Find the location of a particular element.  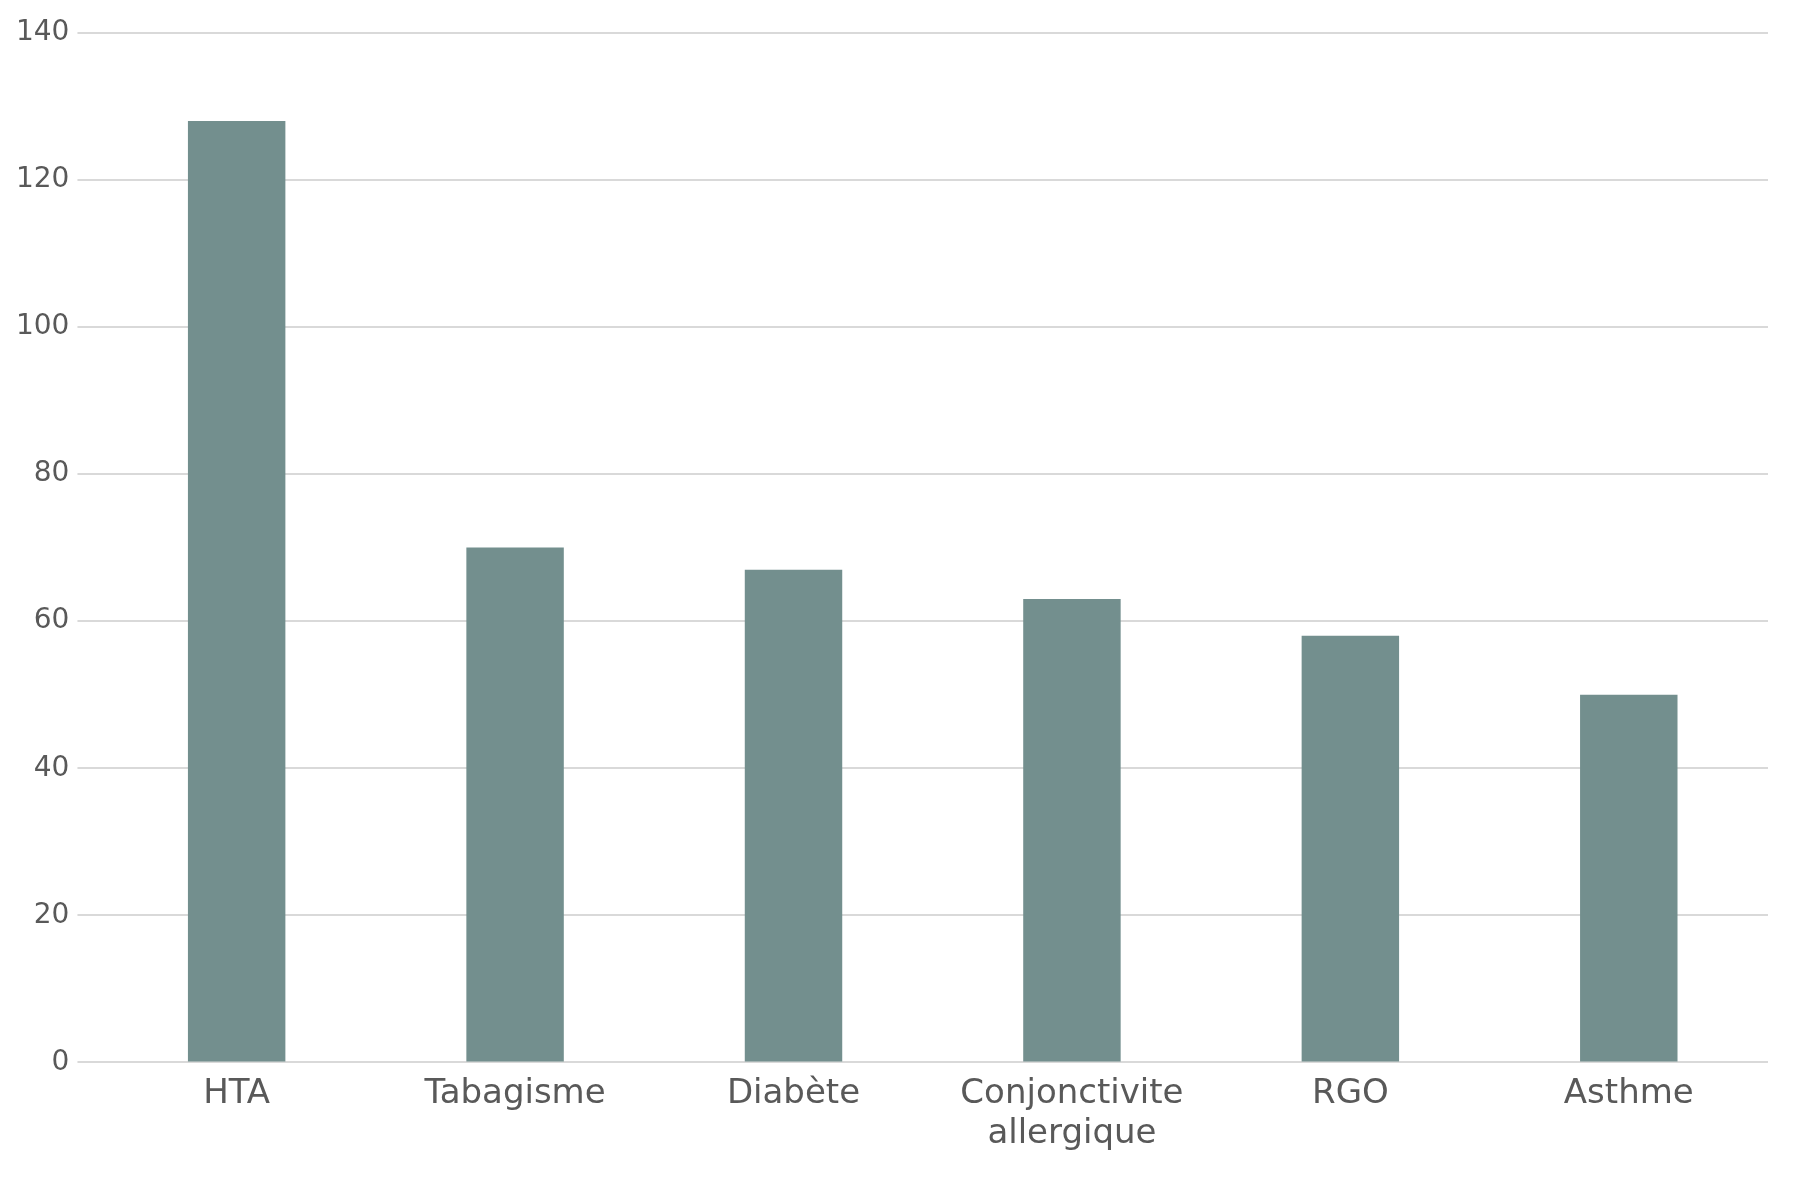

y-tick-label: 60 is located at coordinates (51, 619).